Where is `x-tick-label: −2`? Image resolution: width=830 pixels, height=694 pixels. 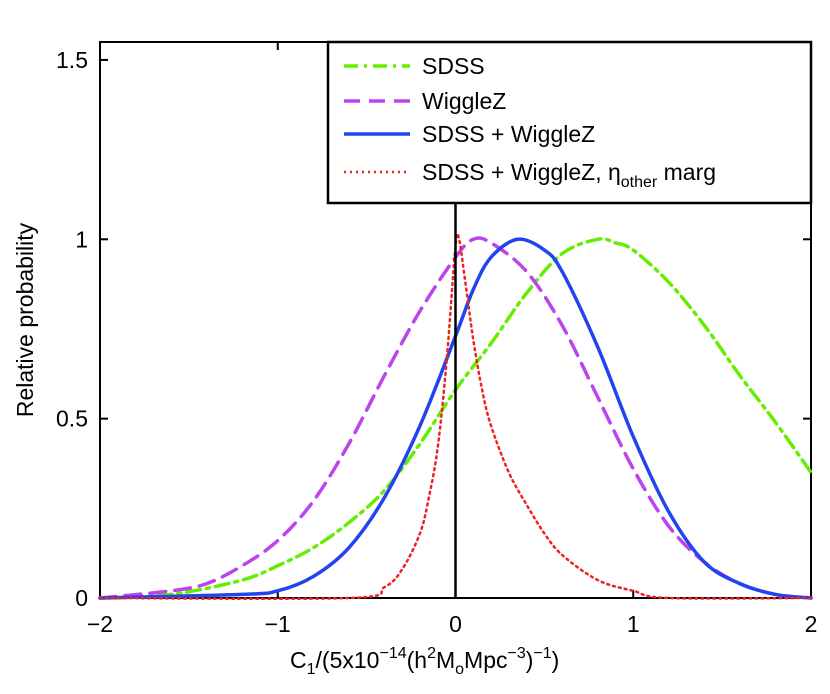 x-tick-label: −2 is located at coordinates (100, 624).